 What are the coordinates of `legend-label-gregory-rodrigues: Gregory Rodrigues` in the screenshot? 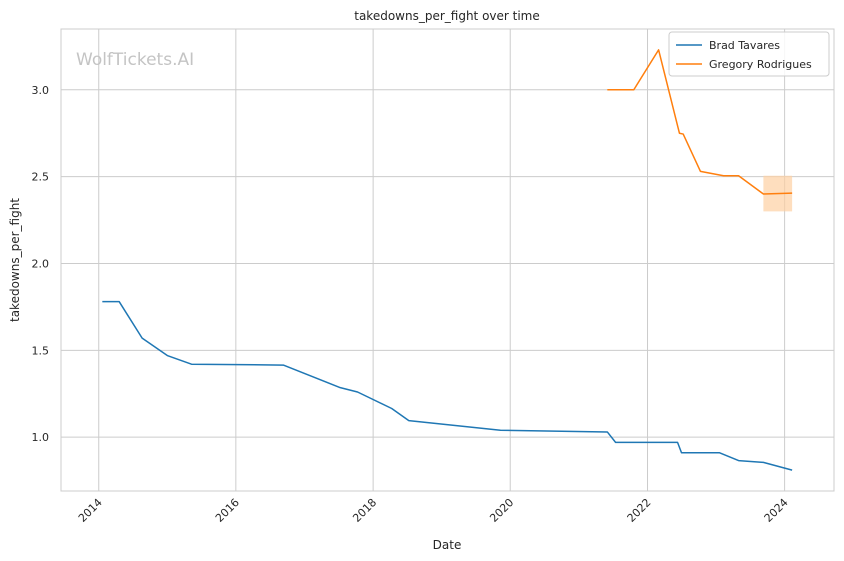 It's located at (760, 64).